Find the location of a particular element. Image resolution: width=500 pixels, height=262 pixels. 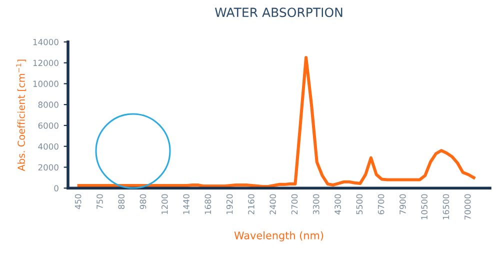

chart-title: WATER ABSORPTION is located at coordinates (278, 13).